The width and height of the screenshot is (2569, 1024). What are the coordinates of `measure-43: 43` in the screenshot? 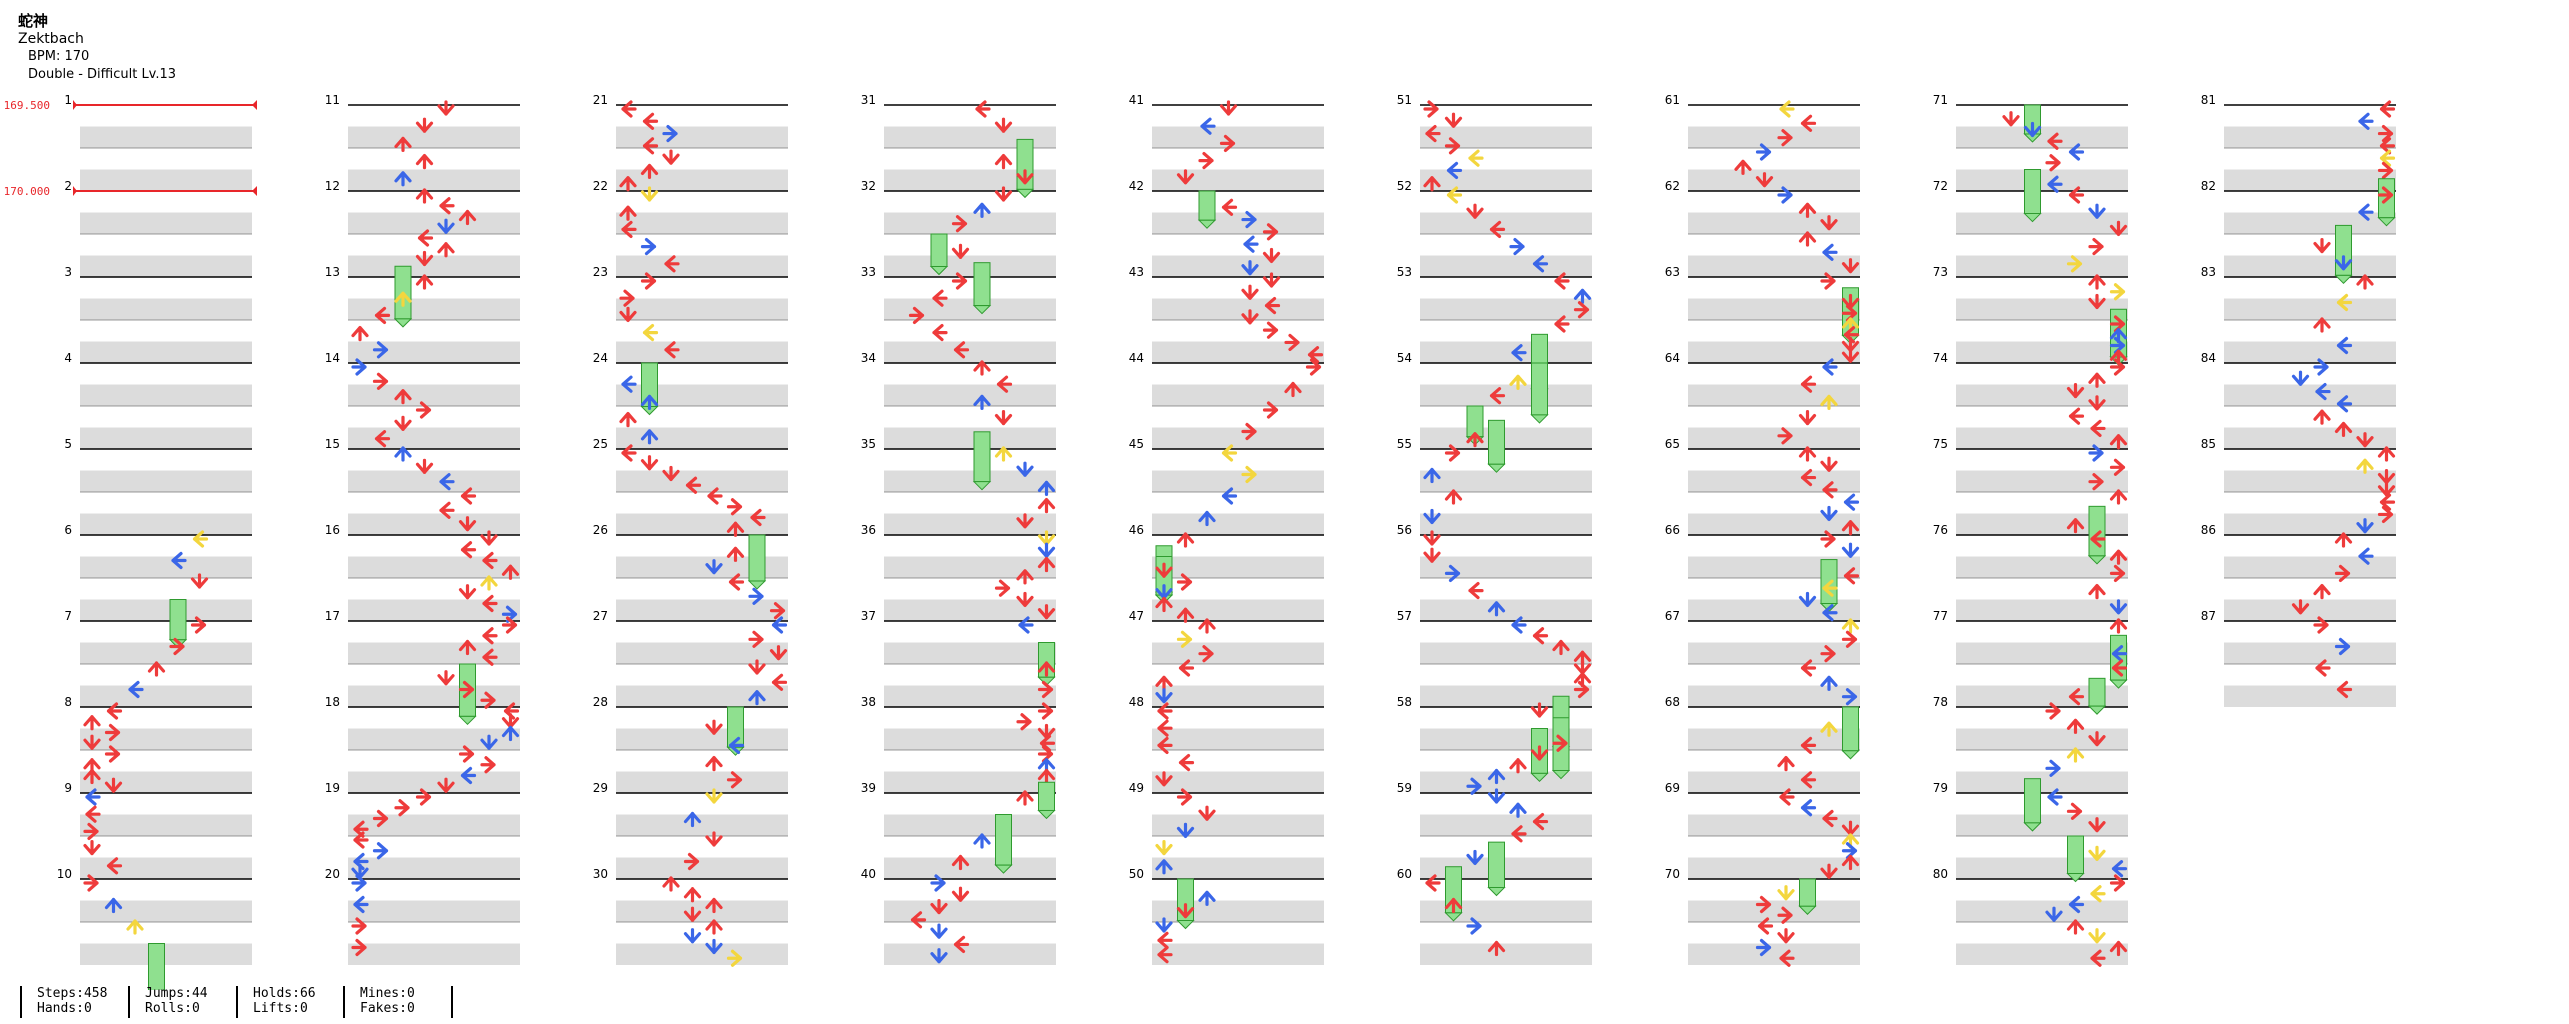 It's located at (1226, 314).